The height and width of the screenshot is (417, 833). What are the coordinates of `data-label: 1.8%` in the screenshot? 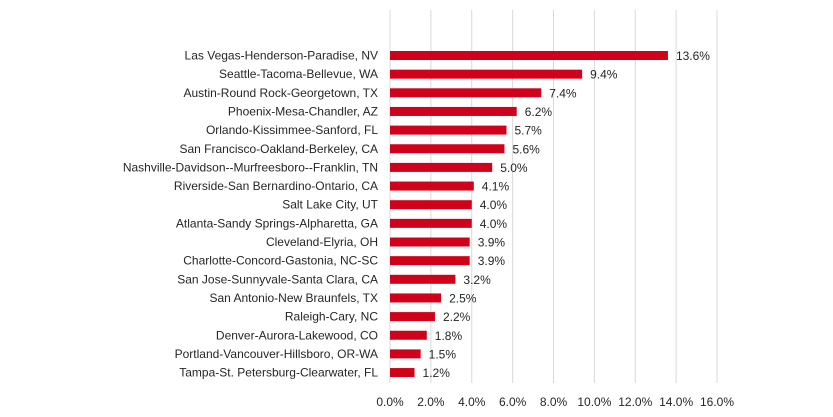 It's located at (449, 336).